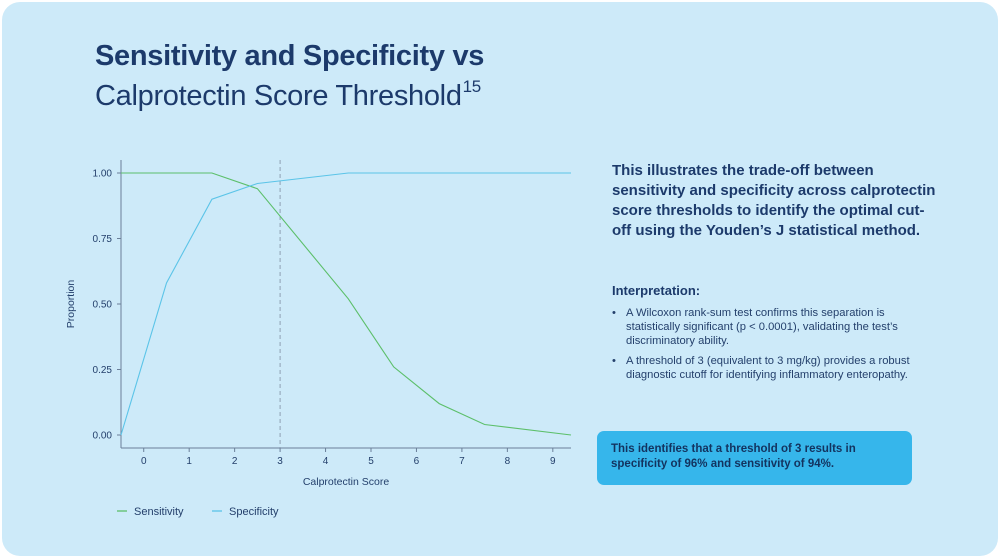 The height and width of the screenshot is (558, 1000). Describe the element at coordinates (508, 461) in the screenshot. I see `x-tick-label: 8` at that location.